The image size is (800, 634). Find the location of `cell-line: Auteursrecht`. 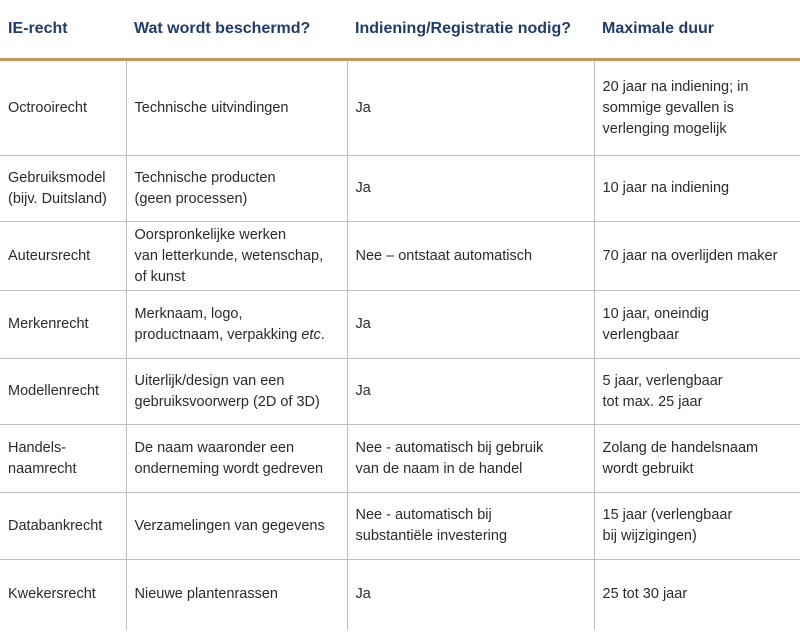

cell-line: Auteursrecht is located at coordinates (49, 255).